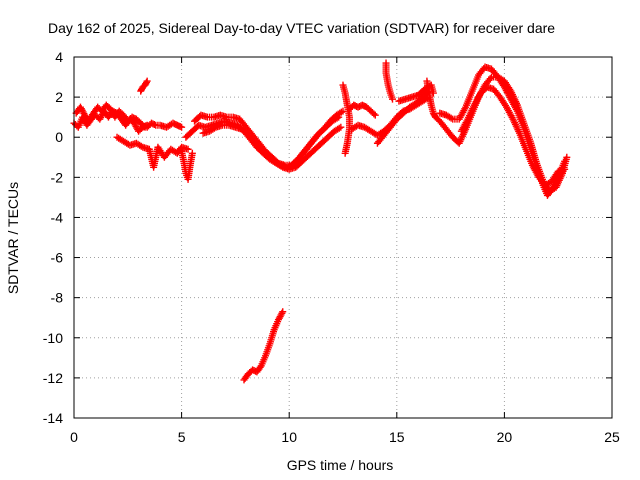 The height and width of the screenshot is (480, 640). Describe the element at coordinates (164, 125) in the screenshot. I see `series-track-e` at that location.